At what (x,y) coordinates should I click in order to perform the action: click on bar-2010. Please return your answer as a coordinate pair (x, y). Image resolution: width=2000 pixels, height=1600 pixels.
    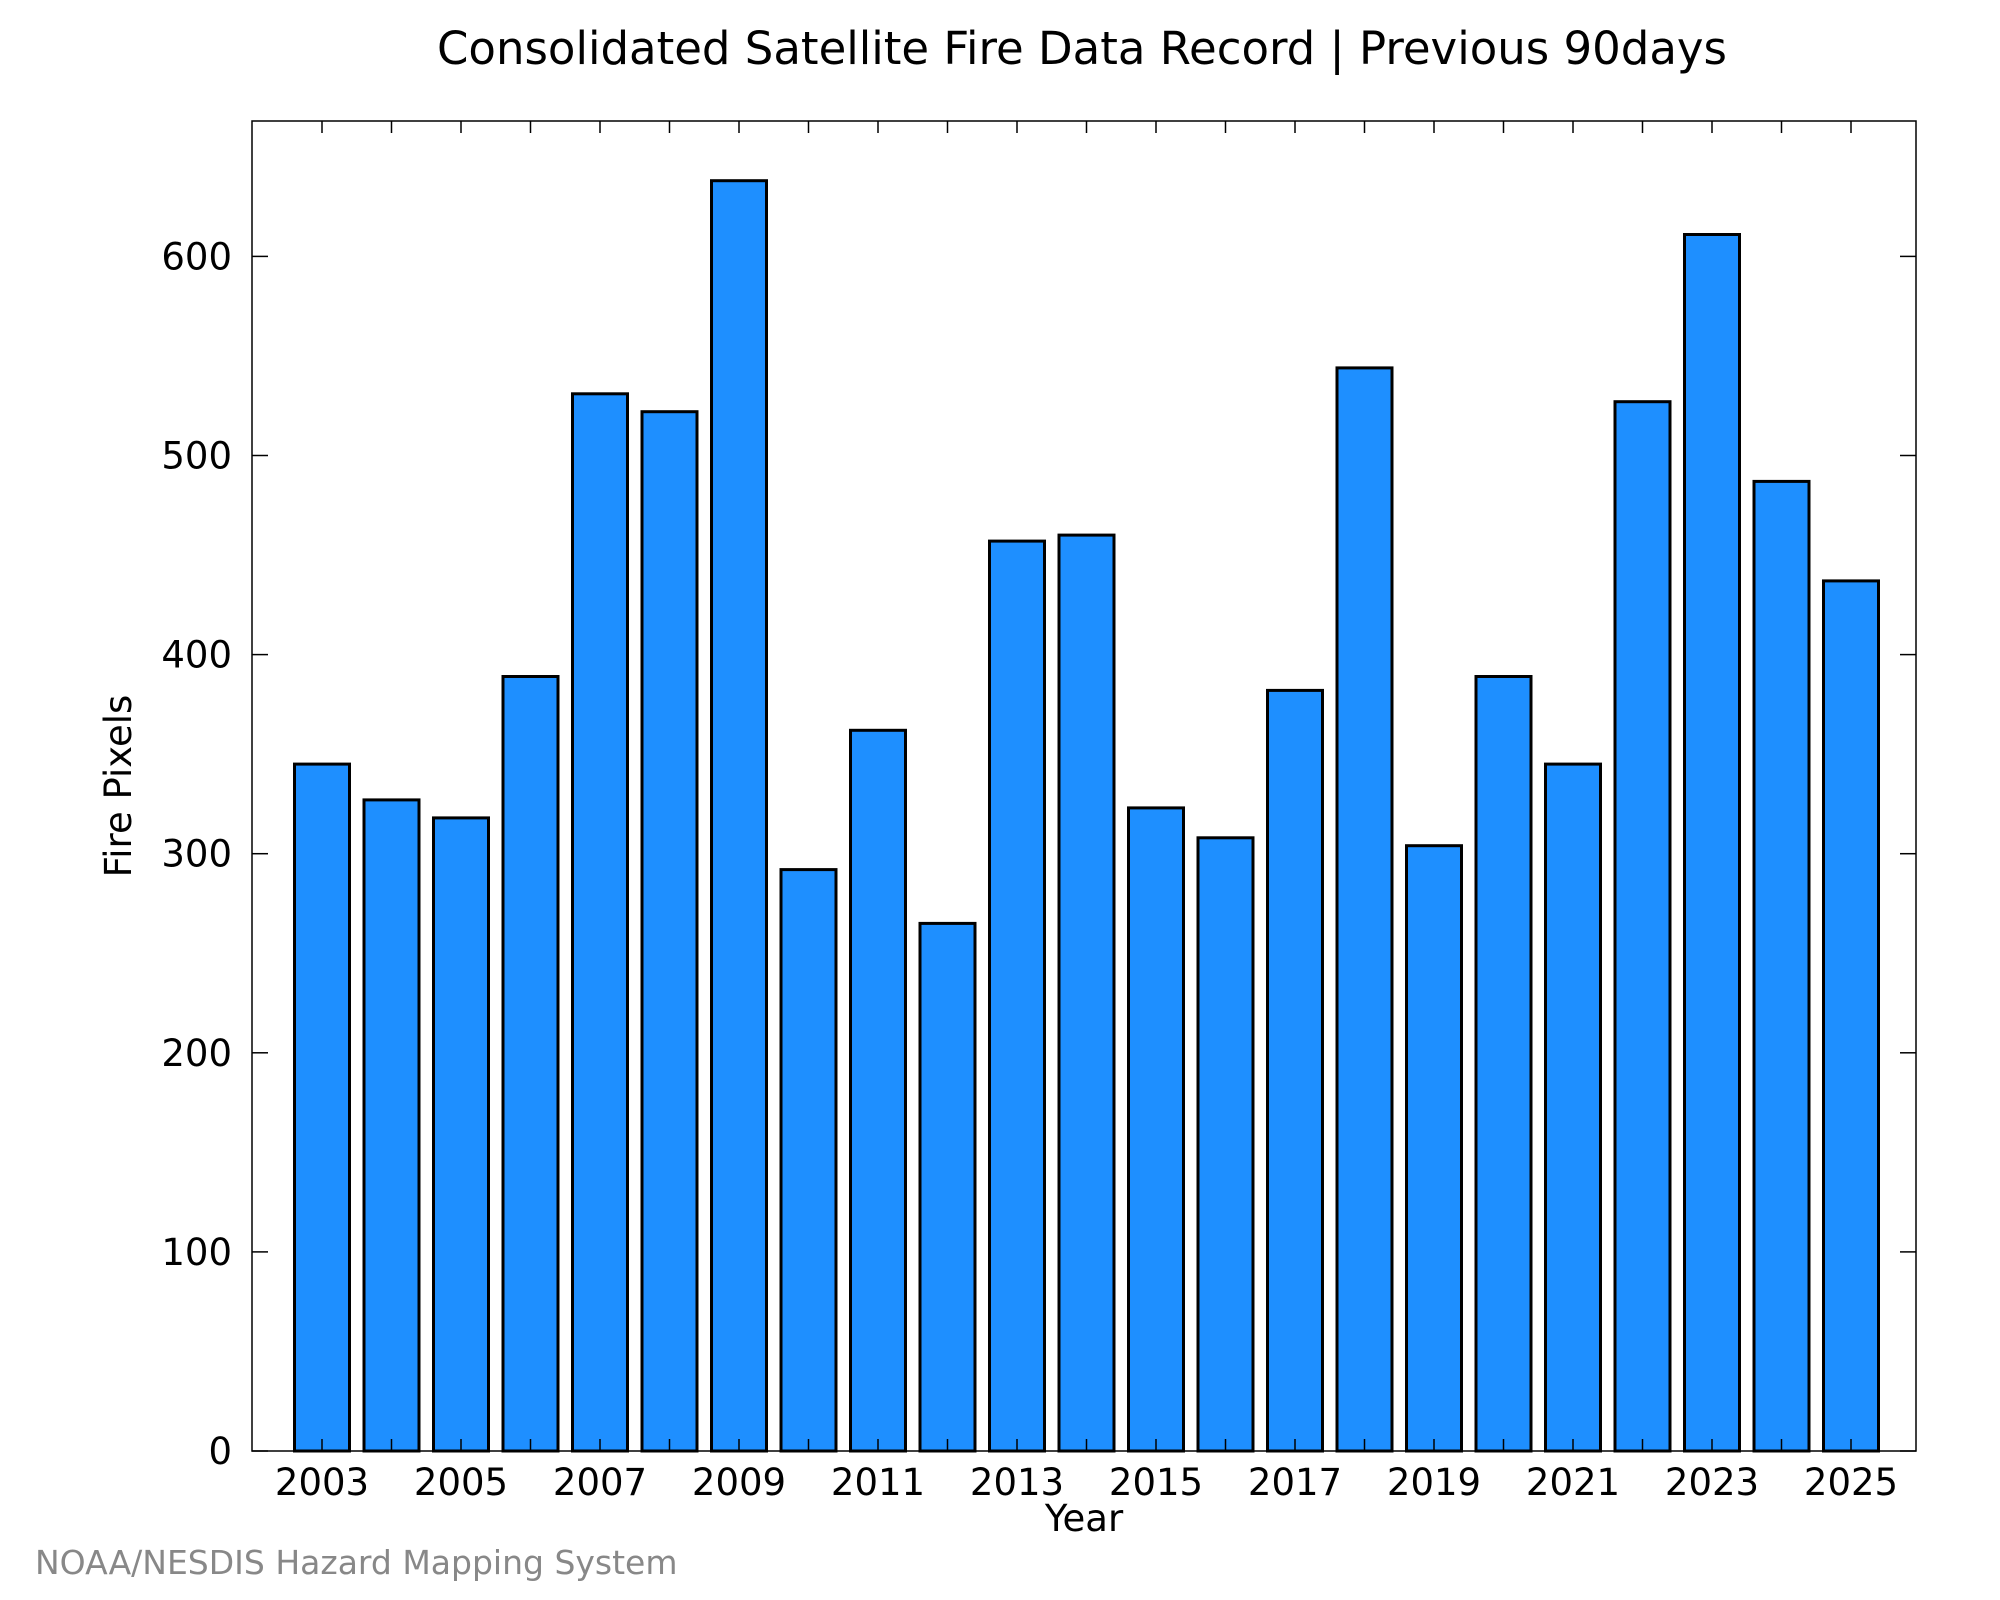
    Looking at the image, I should click on (808, 1160).